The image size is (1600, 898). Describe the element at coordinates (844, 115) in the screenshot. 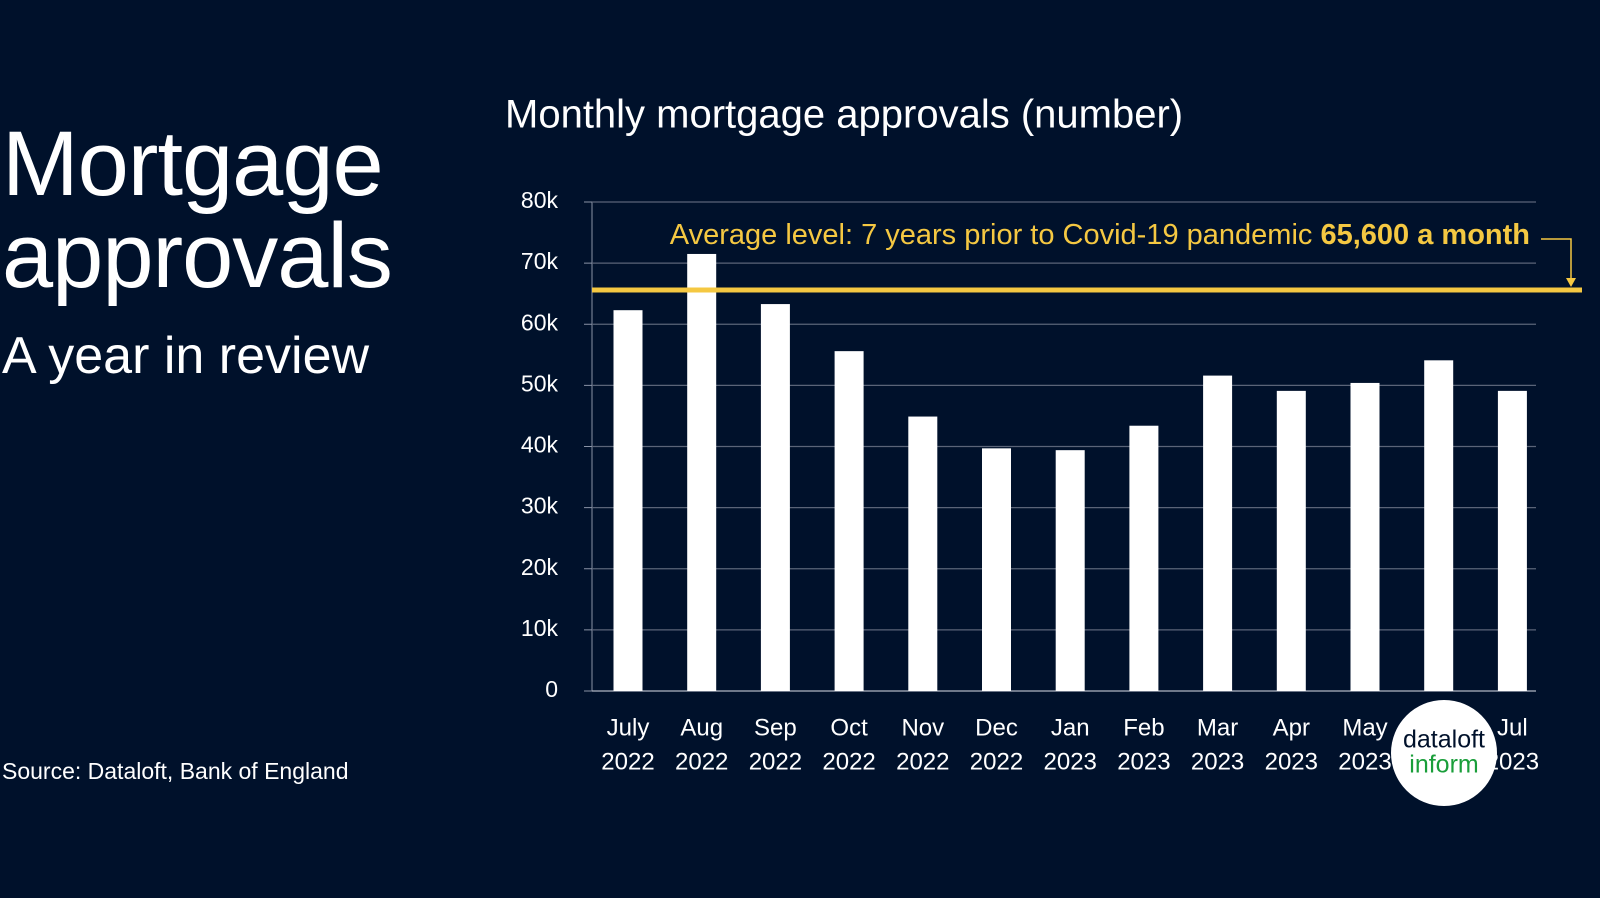

I see `chart-title: Monthly mortgage approvals (number)` at that location.